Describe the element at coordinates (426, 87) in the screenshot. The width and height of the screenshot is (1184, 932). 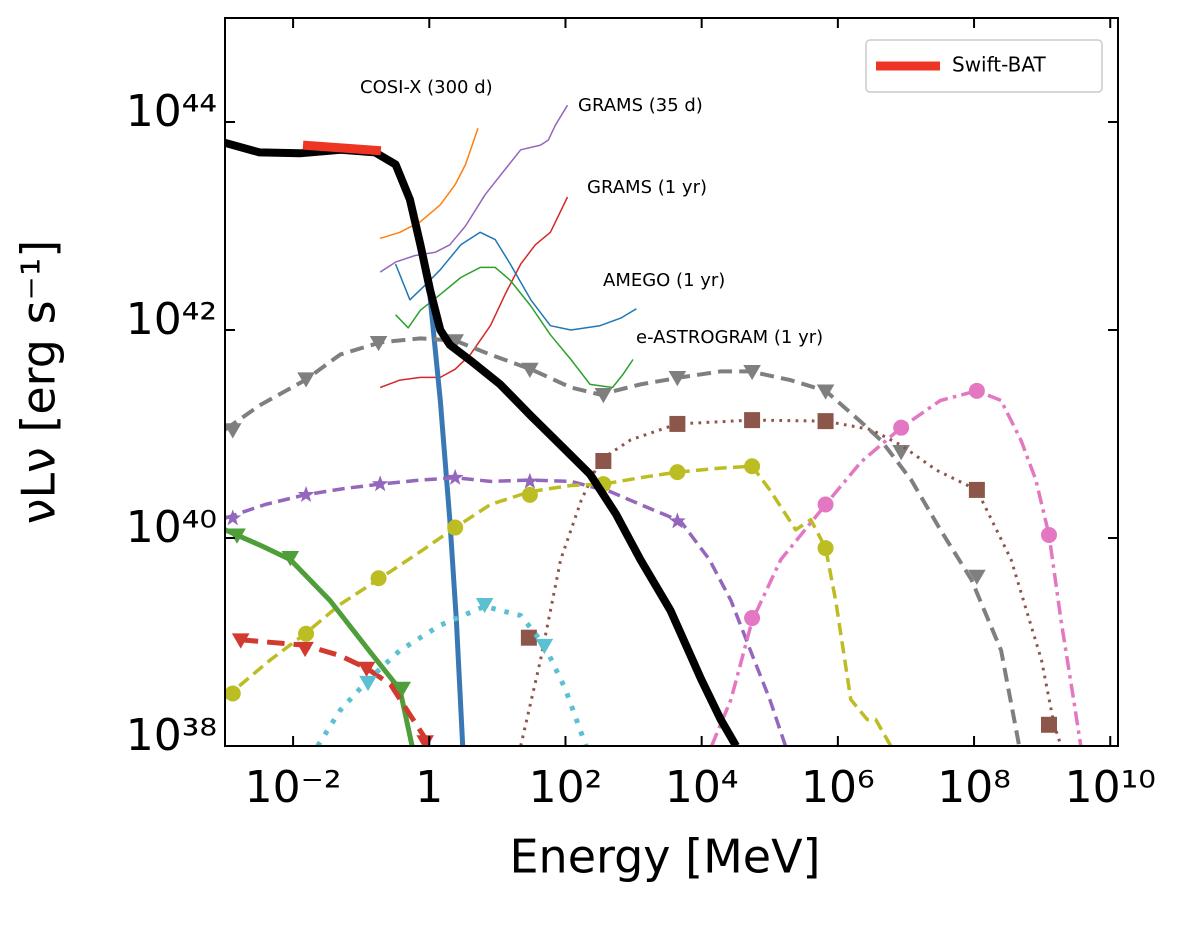
I see `annotation: COSI-X (300 d)` at that location.